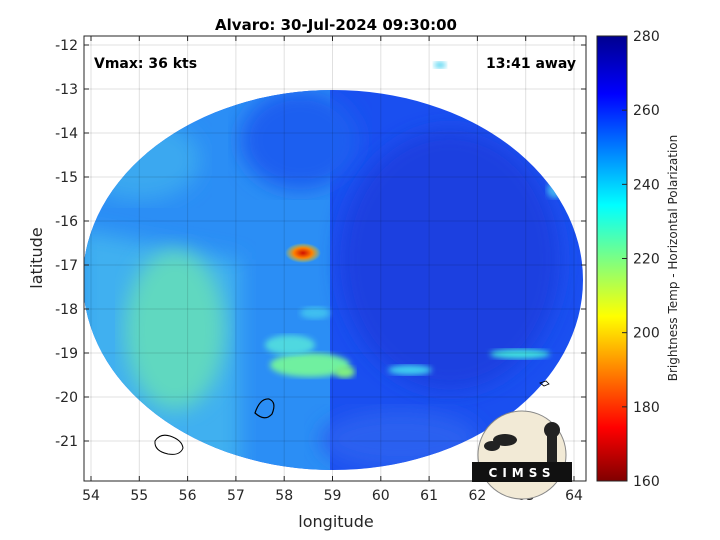 The width and height of the screenshot is (720, 540). Describe the element at coordinates (284, 496) in the screenshot. I see `x-tick-label: 58` at that location.